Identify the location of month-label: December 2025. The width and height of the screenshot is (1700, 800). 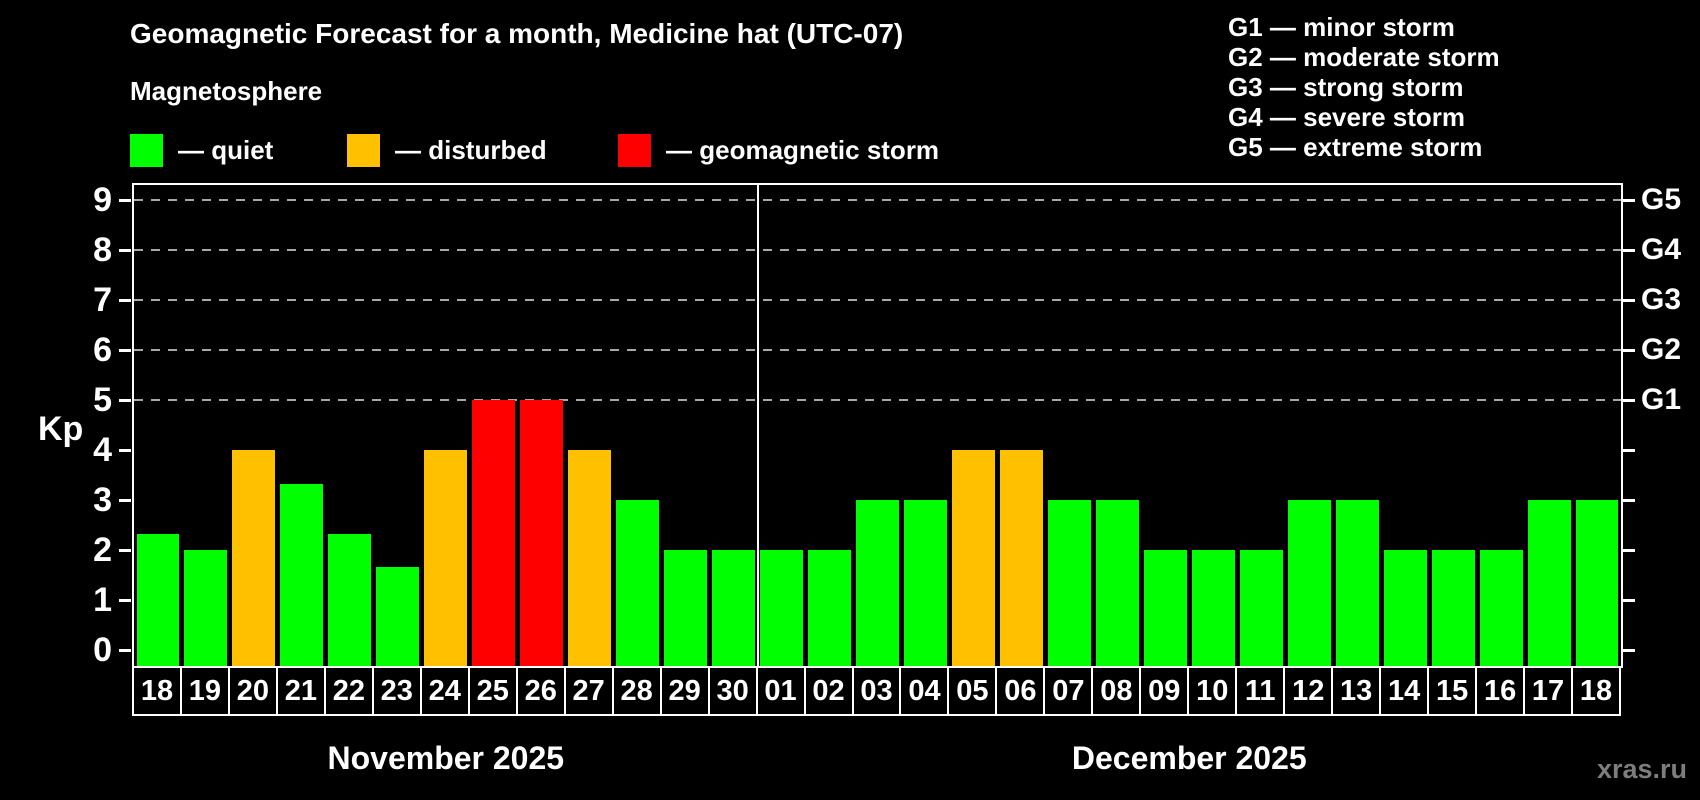
(1189, 758).